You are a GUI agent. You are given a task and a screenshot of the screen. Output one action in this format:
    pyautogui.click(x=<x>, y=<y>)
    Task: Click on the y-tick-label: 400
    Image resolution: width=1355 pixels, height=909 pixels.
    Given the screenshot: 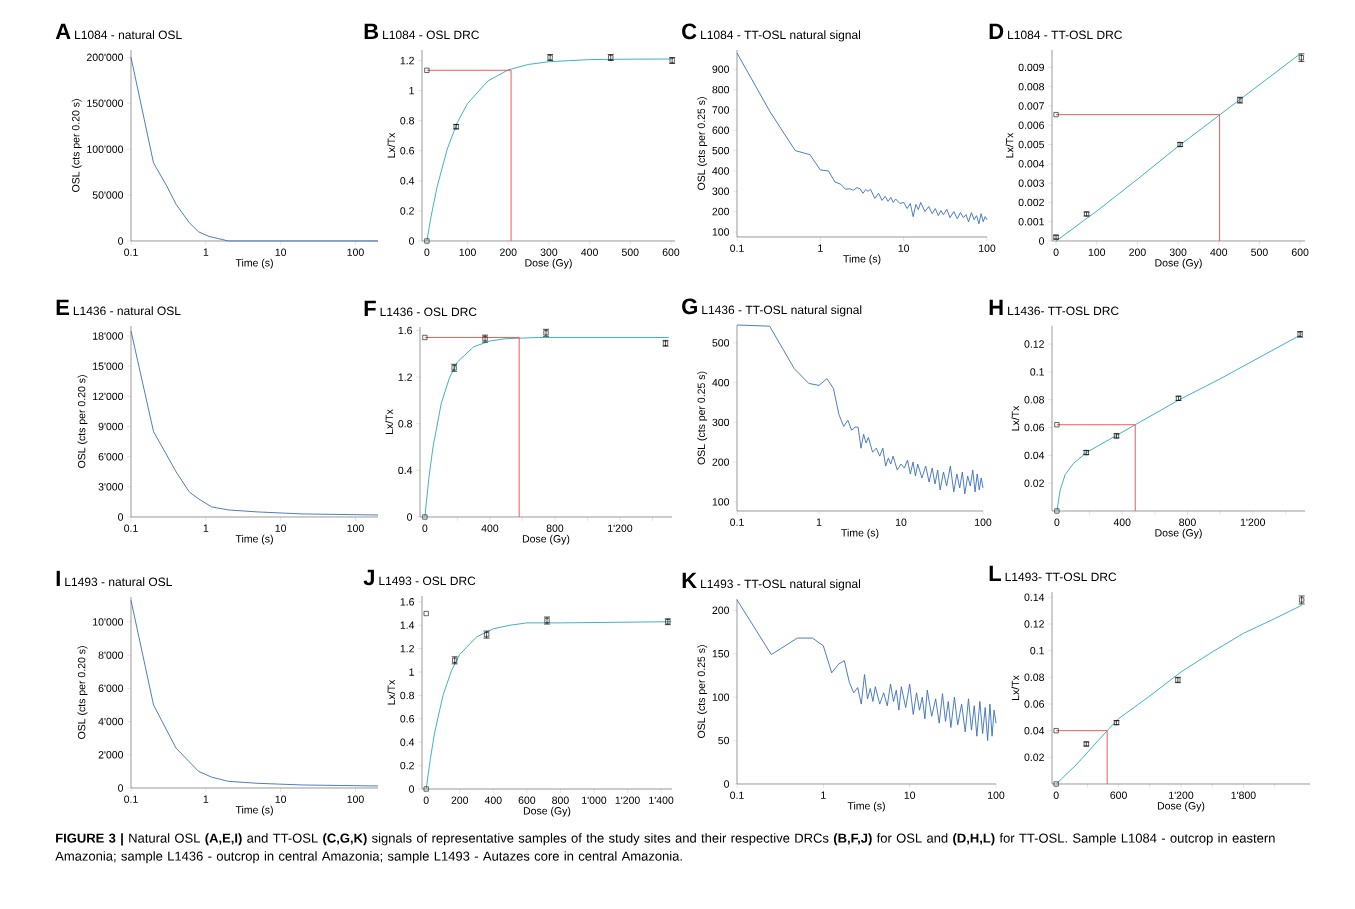 What is the action you would take?
    pyautogui.click(x=721, y=382)
    